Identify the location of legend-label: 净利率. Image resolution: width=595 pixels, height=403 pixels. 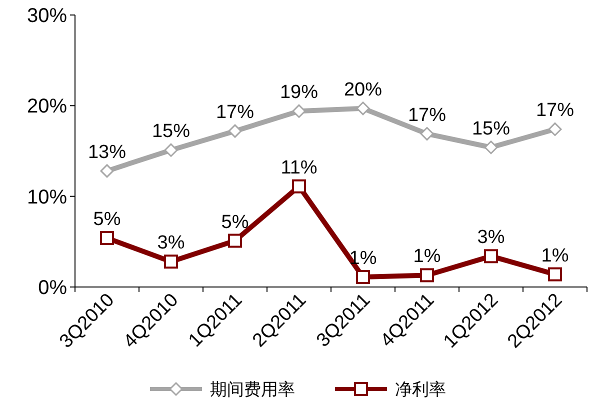
(420, 389).